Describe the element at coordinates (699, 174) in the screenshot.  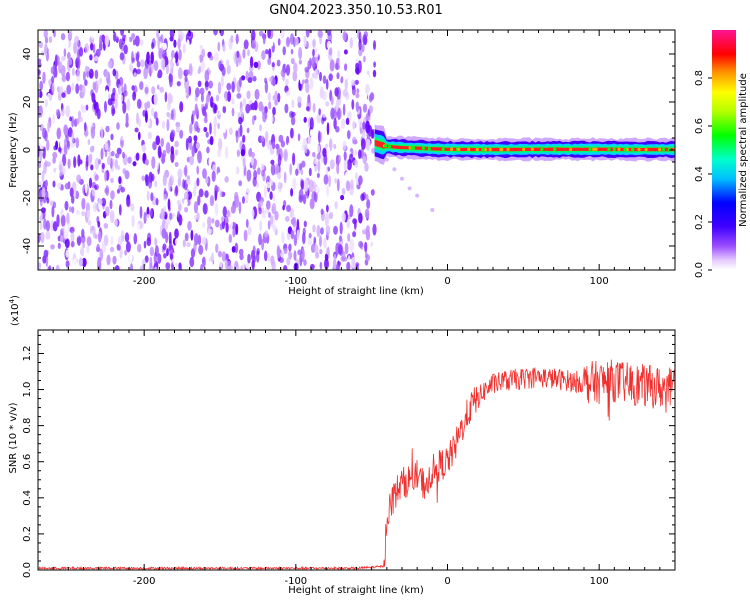
I see `colorbar-tick-label: 0.4` at that location.